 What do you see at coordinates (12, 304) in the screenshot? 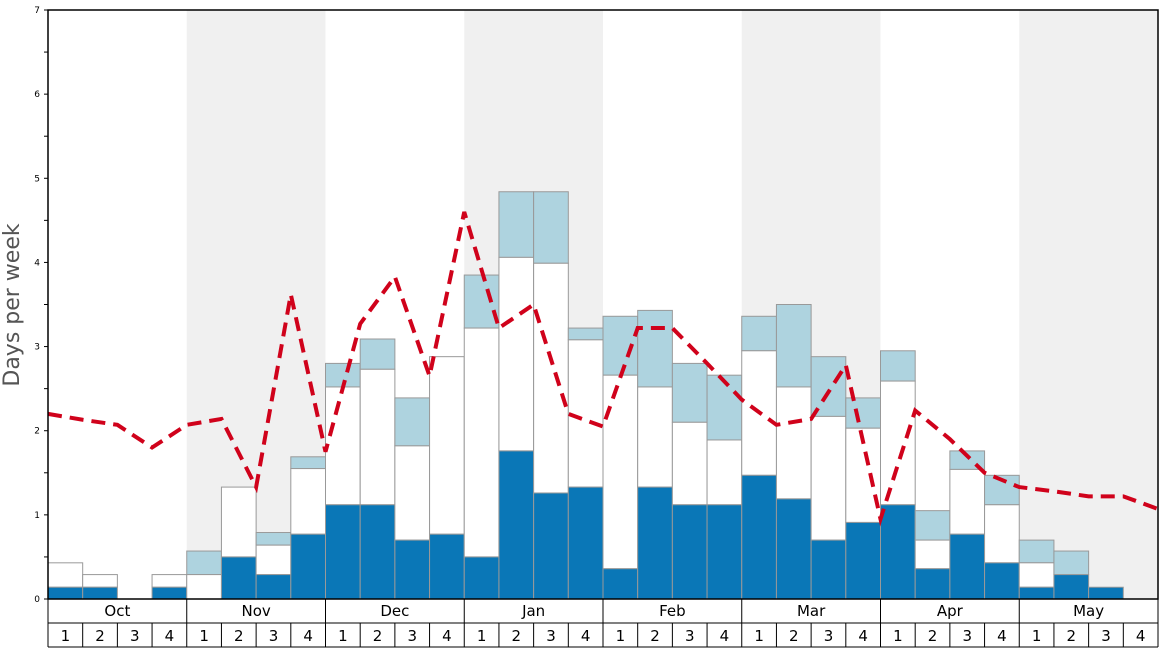
I see `y-axis-label: Days per week` at bounding box center [12, 304].